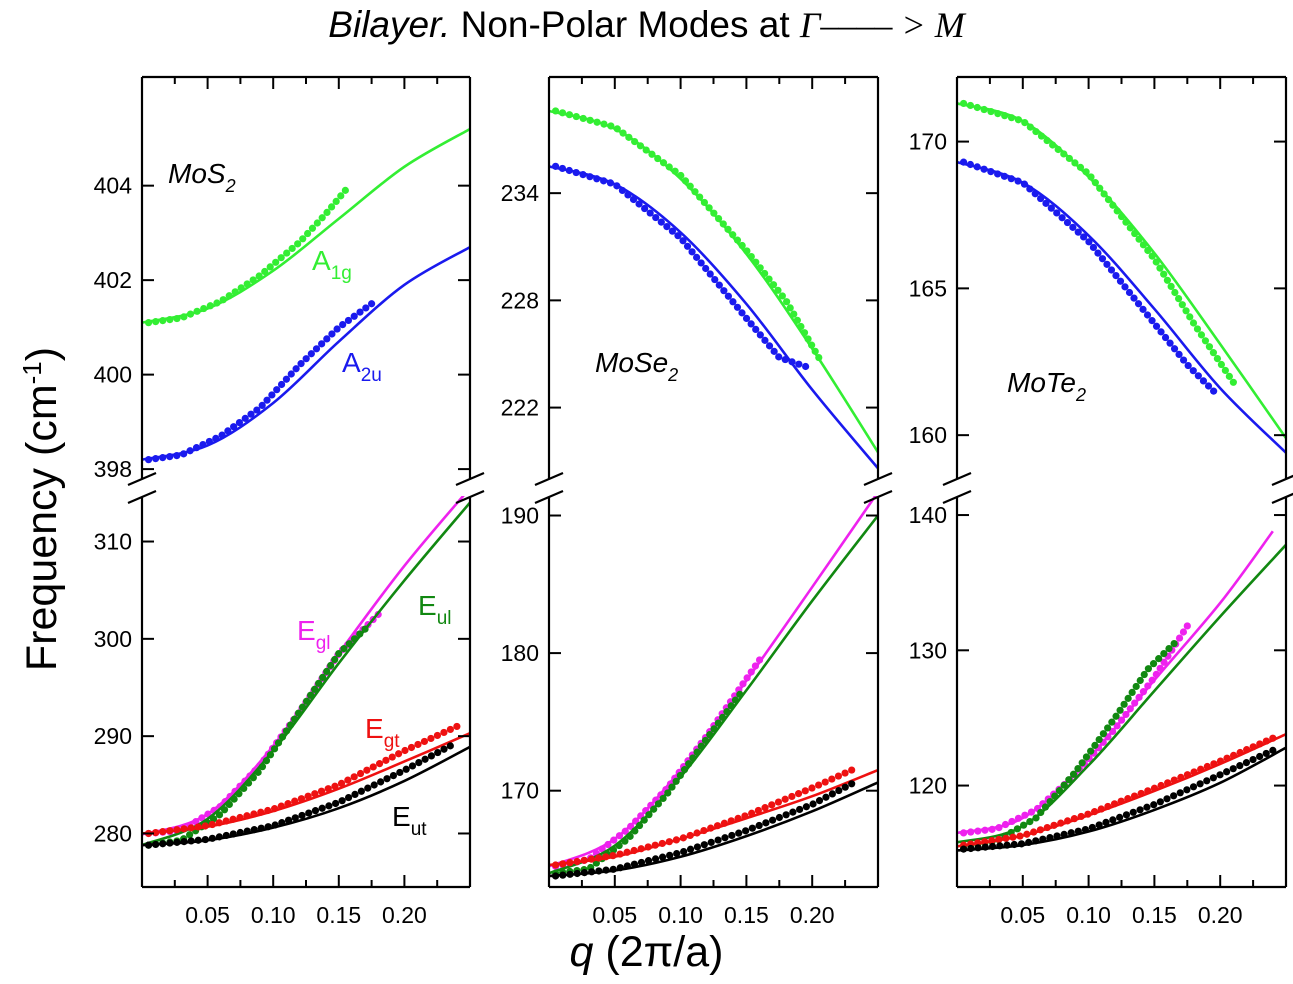 The width and height of the screenshot is (1293, 984). Describe the element at coordinates (520, 791) in the screenshot. I see `y-tick-label: 170` at that location.